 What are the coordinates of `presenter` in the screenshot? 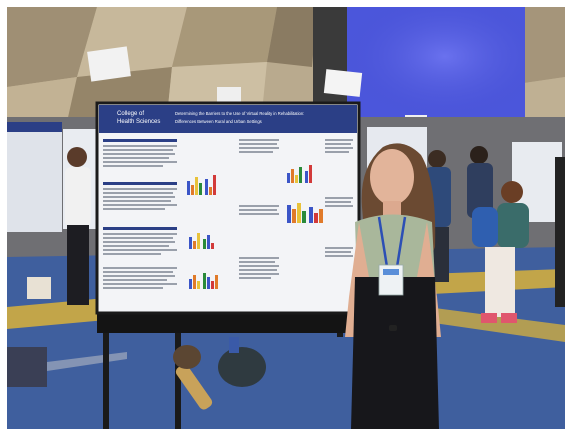 It's located at (393, 286).